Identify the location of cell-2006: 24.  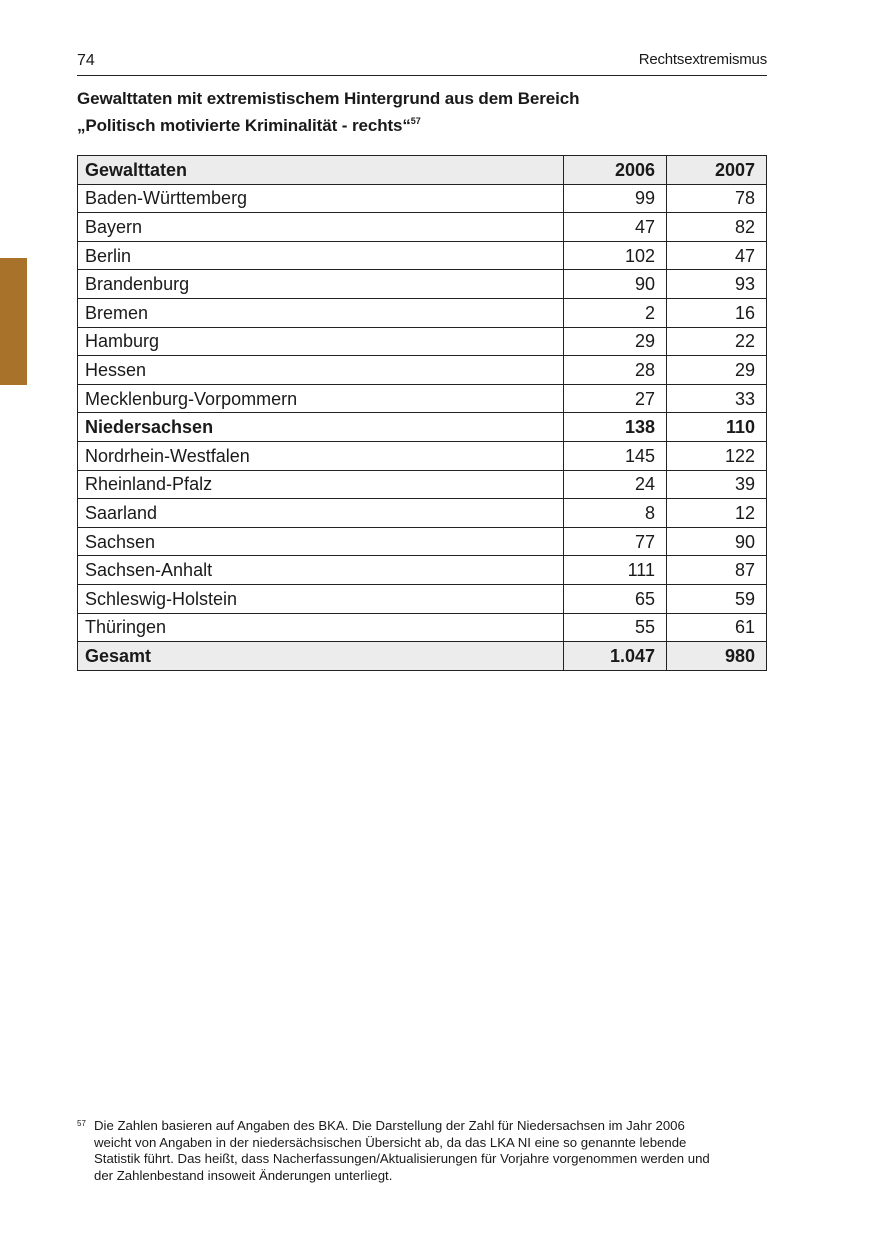
(615, 484).